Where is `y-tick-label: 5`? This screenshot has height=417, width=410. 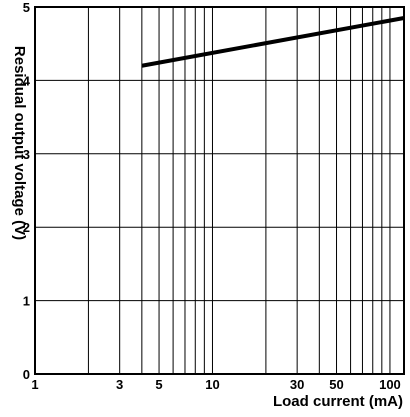 y-tick-label: 5 is located at coordinates (26, 7).